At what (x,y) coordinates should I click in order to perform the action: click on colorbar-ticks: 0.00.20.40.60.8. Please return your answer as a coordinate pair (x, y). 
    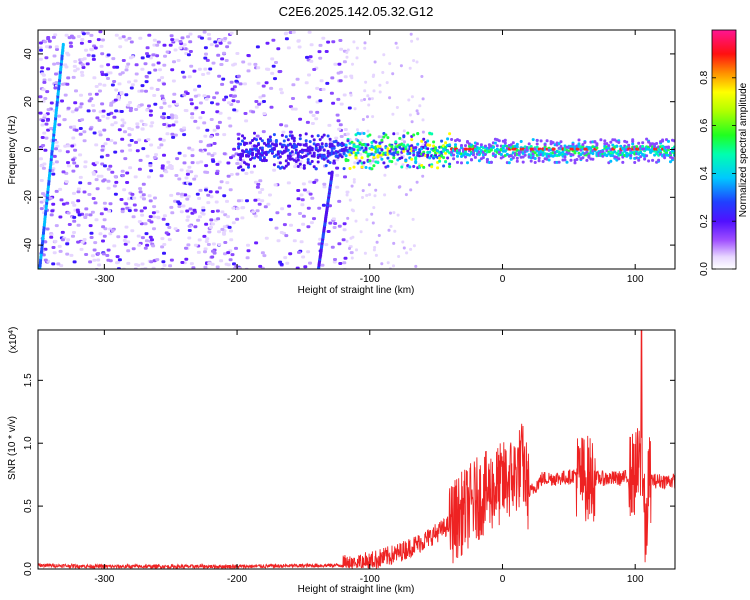
    Looking at the image, I should click on (717, 173).